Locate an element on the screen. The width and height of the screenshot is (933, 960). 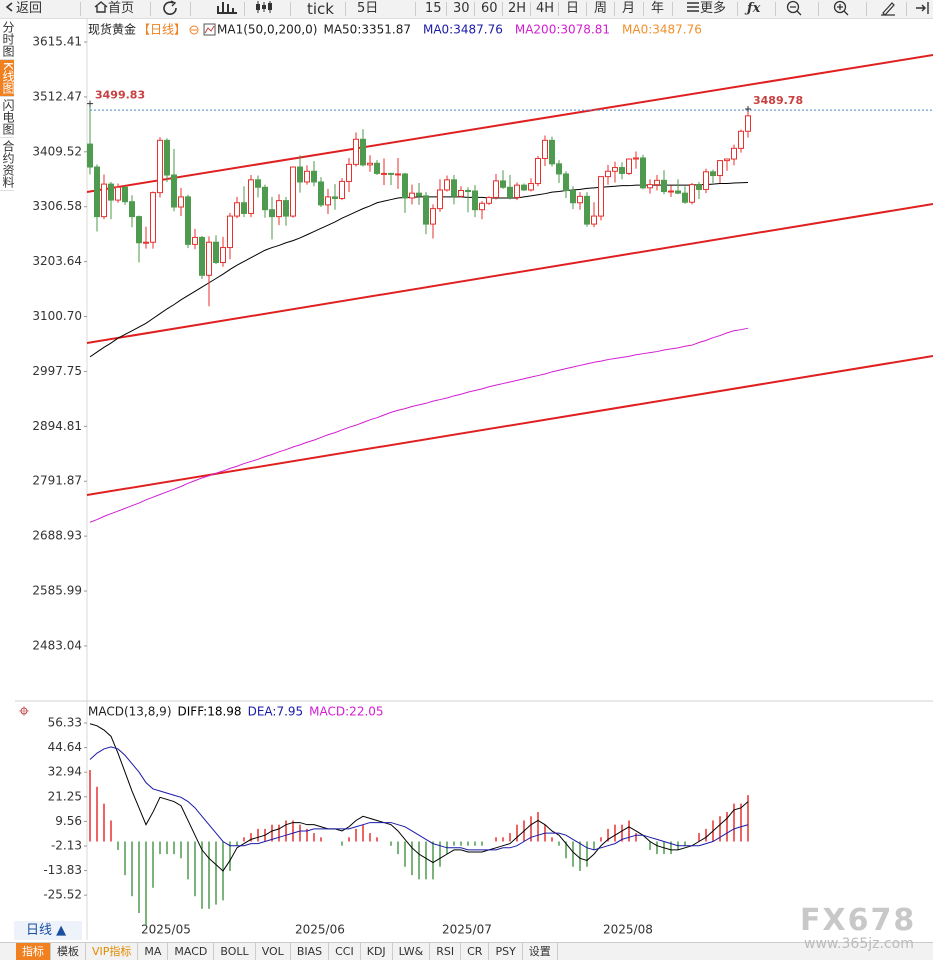
chart-title: 现货黄金 is located at coordinates (112, 29).